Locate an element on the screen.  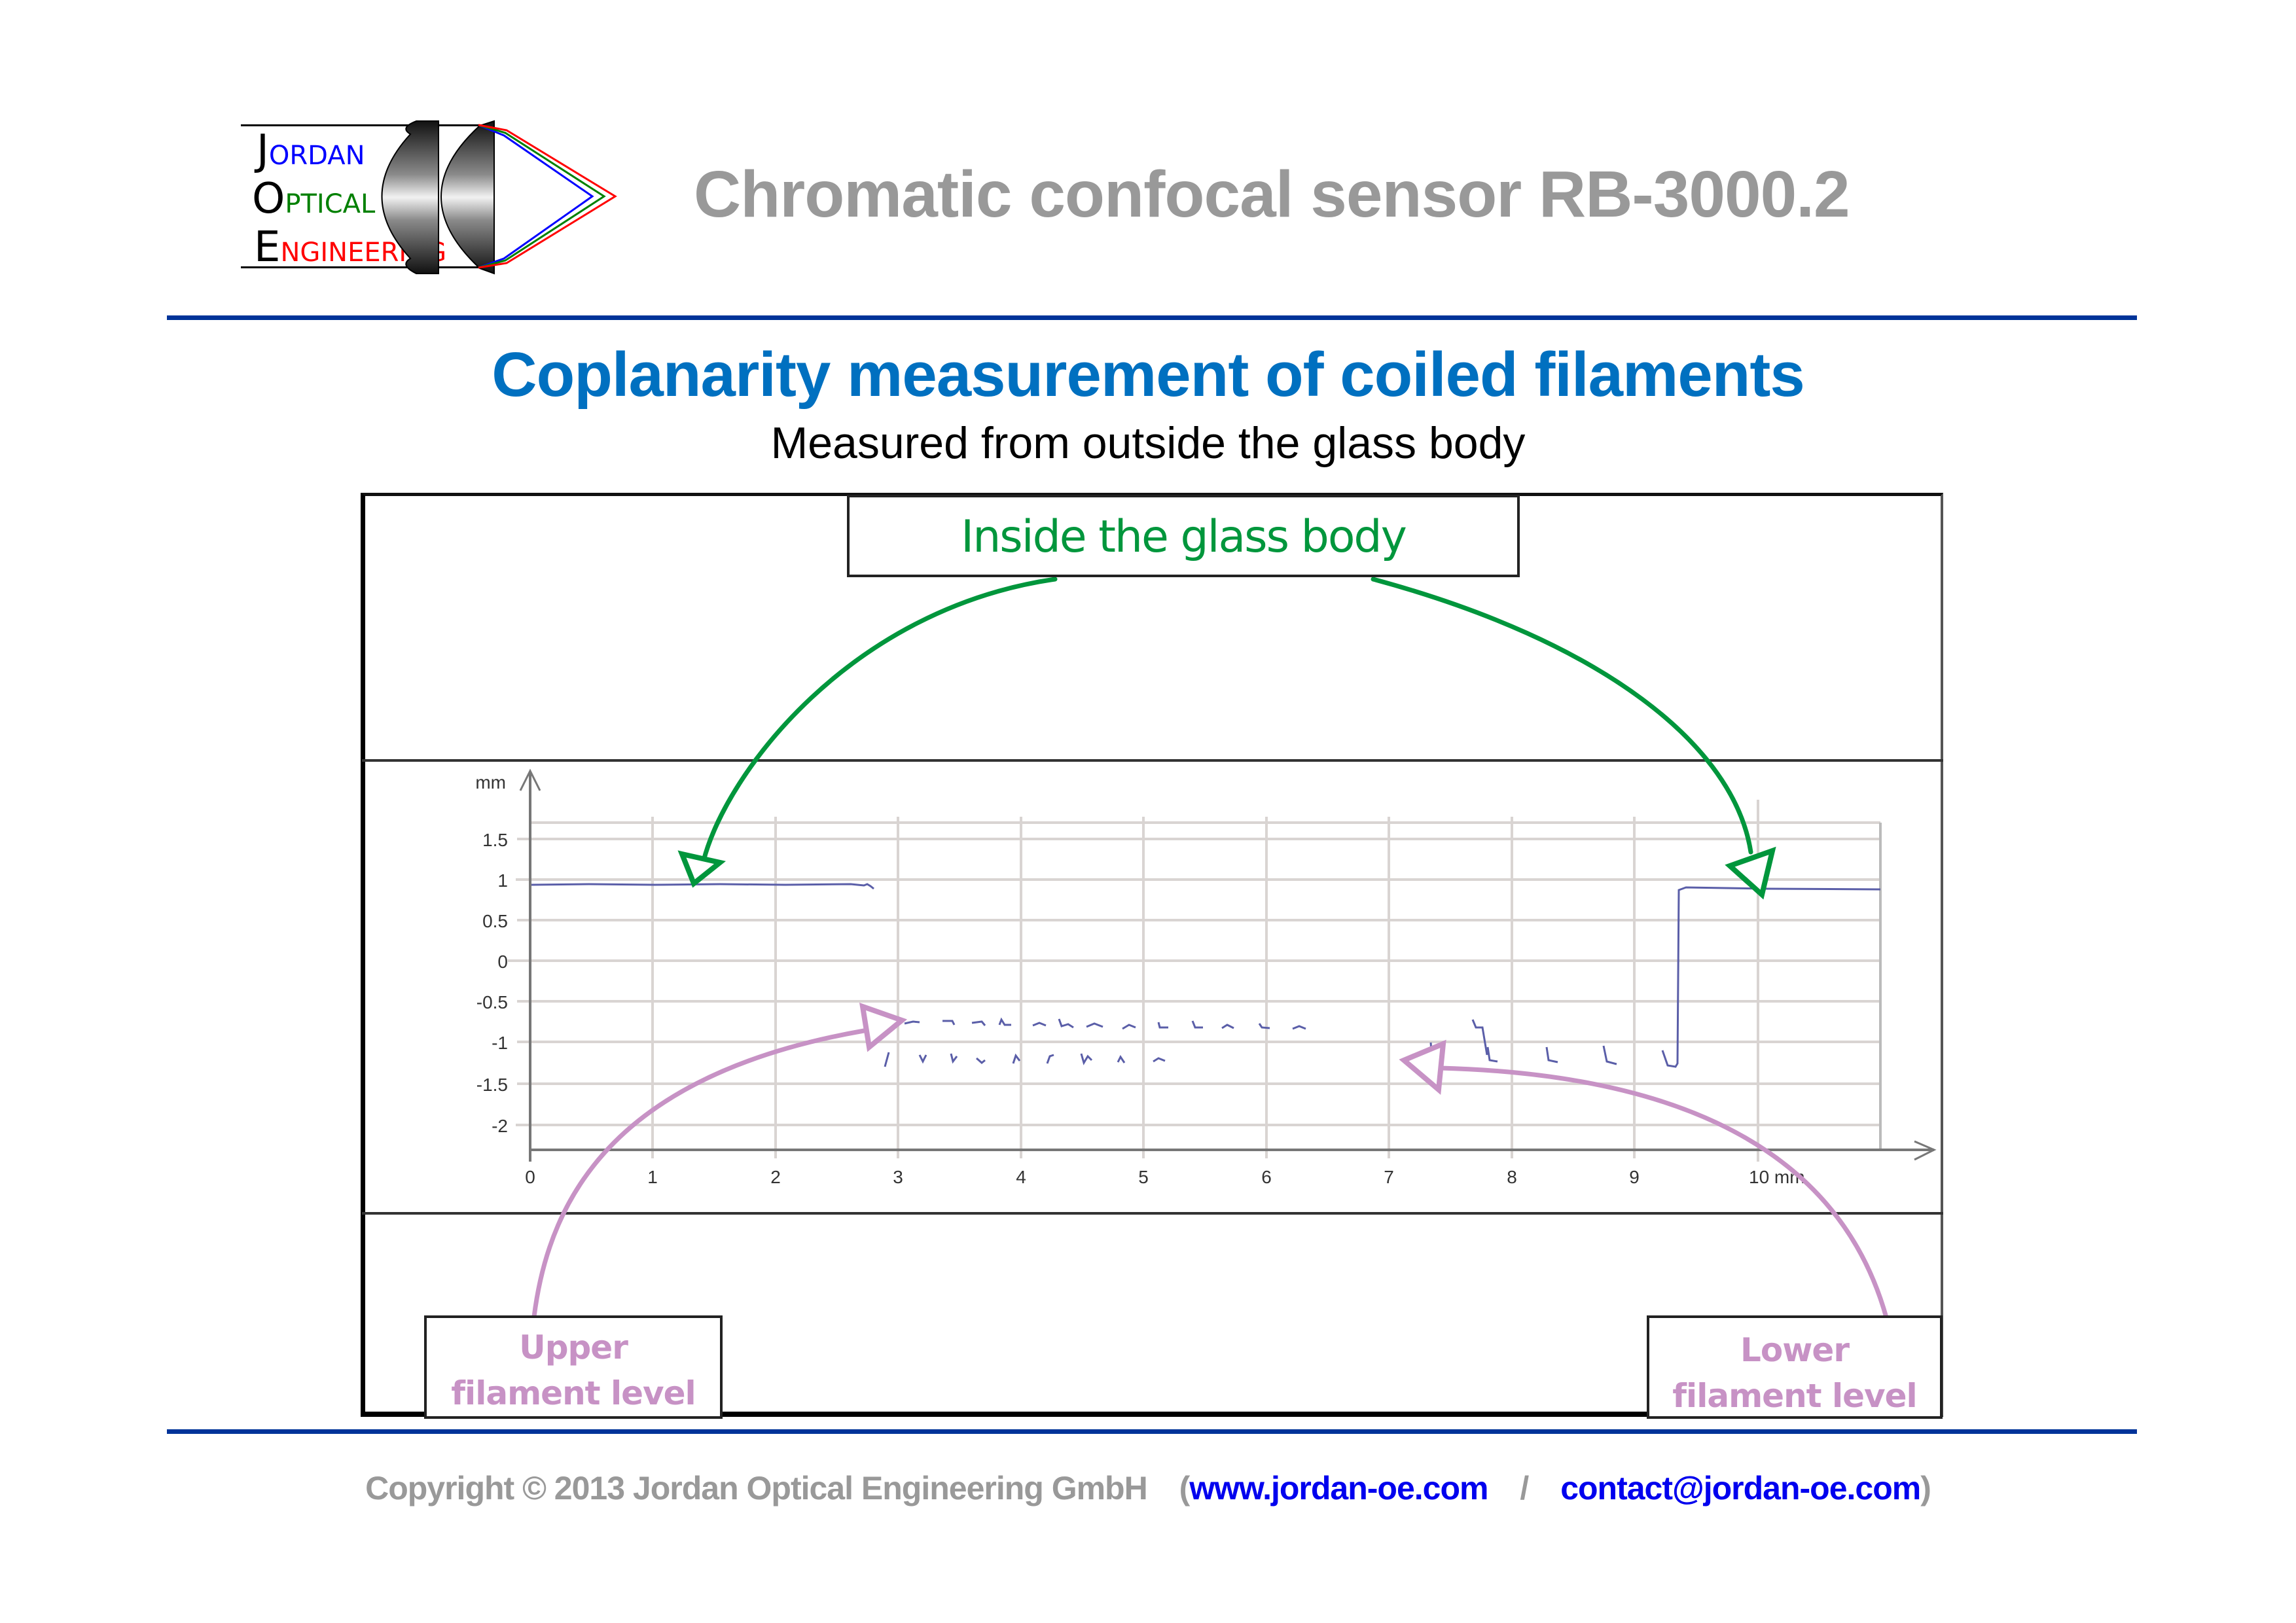
logo-rest: ORDAN is located at coordinates (316, 156).